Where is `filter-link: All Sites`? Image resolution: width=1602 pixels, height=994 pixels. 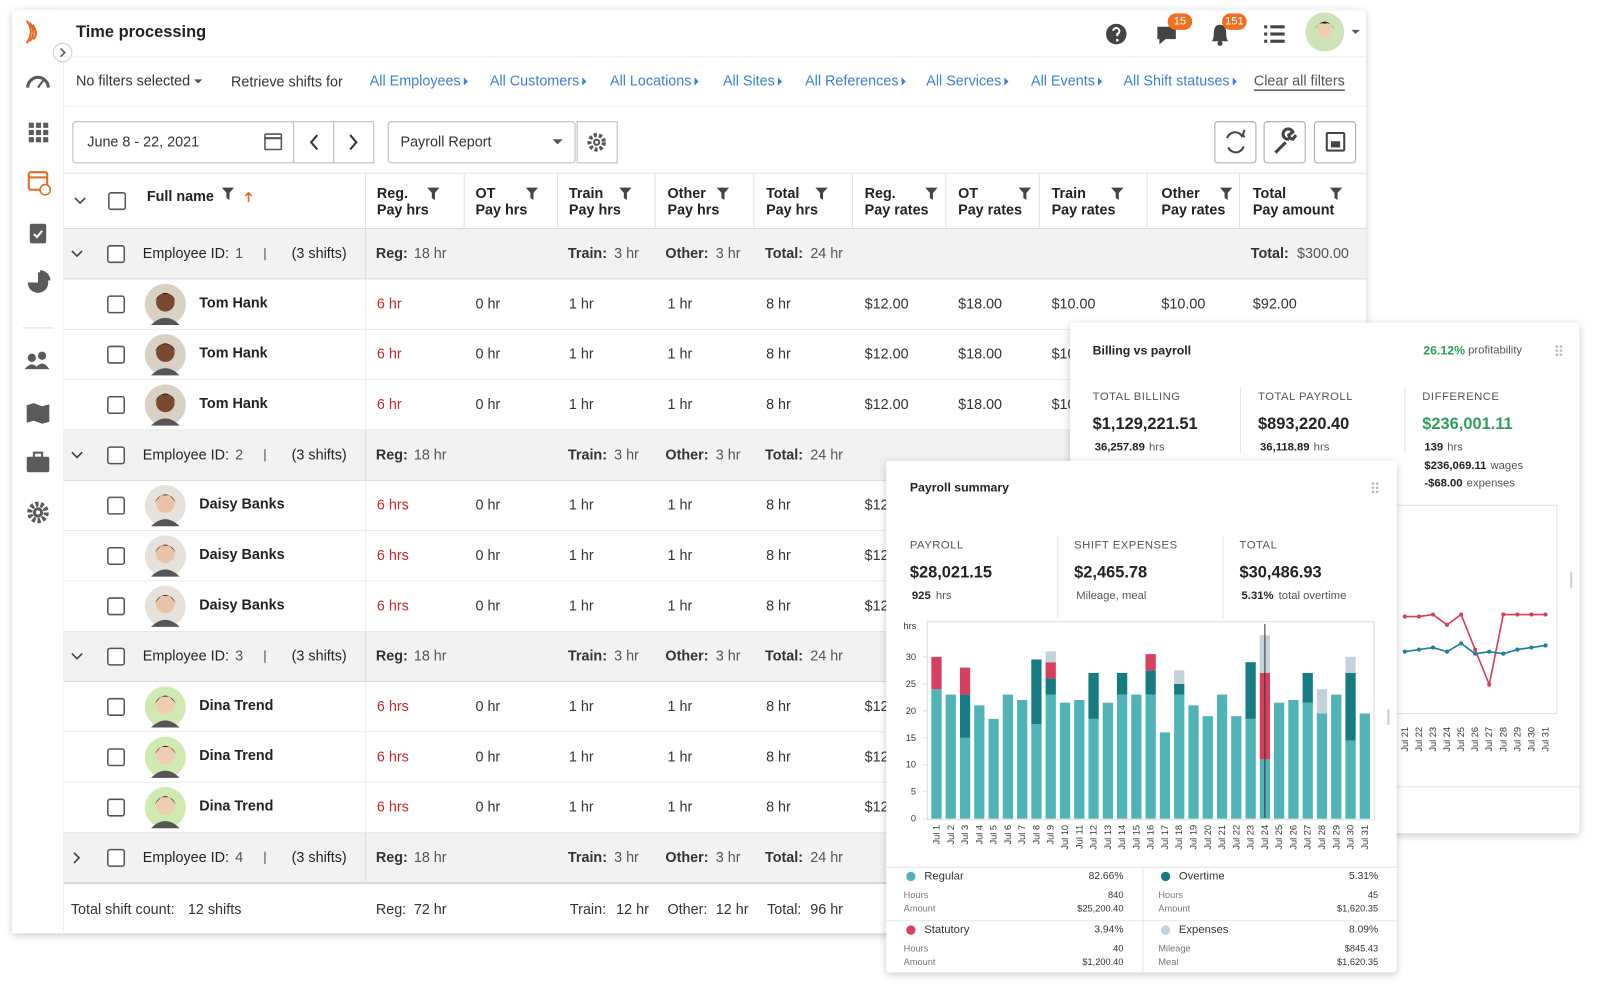
filter-link: All Sites is located at coordinates (749, 81).